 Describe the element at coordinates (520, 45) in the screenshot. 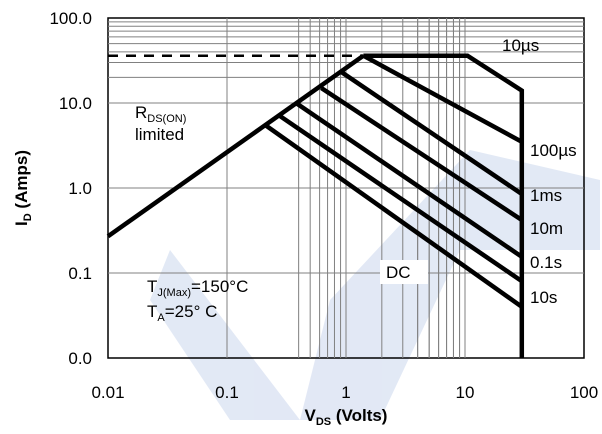

I see `label-10us: 10µs` at that location.